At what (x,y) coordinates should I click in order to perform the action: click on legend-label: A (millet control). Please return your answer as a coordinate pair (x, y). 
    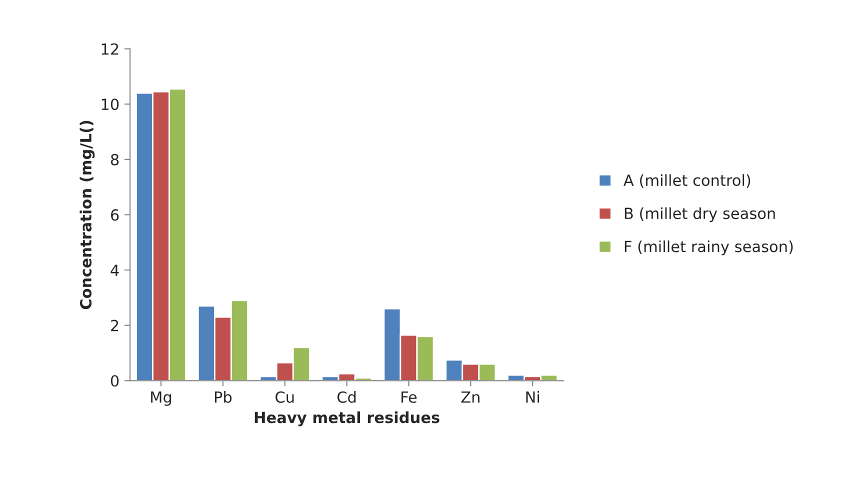
    Looking at the image, I should click on (687, 181).